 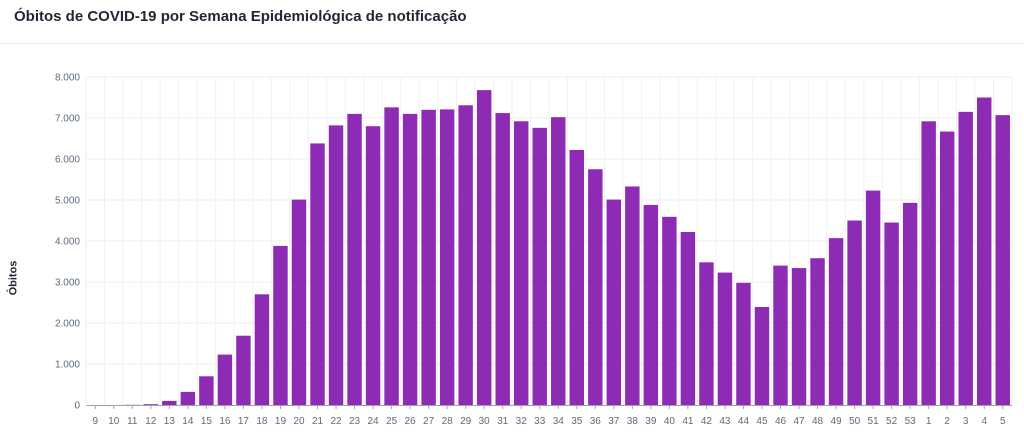 I want to click on x-tick-label: 38, so click(x=633, y=421).